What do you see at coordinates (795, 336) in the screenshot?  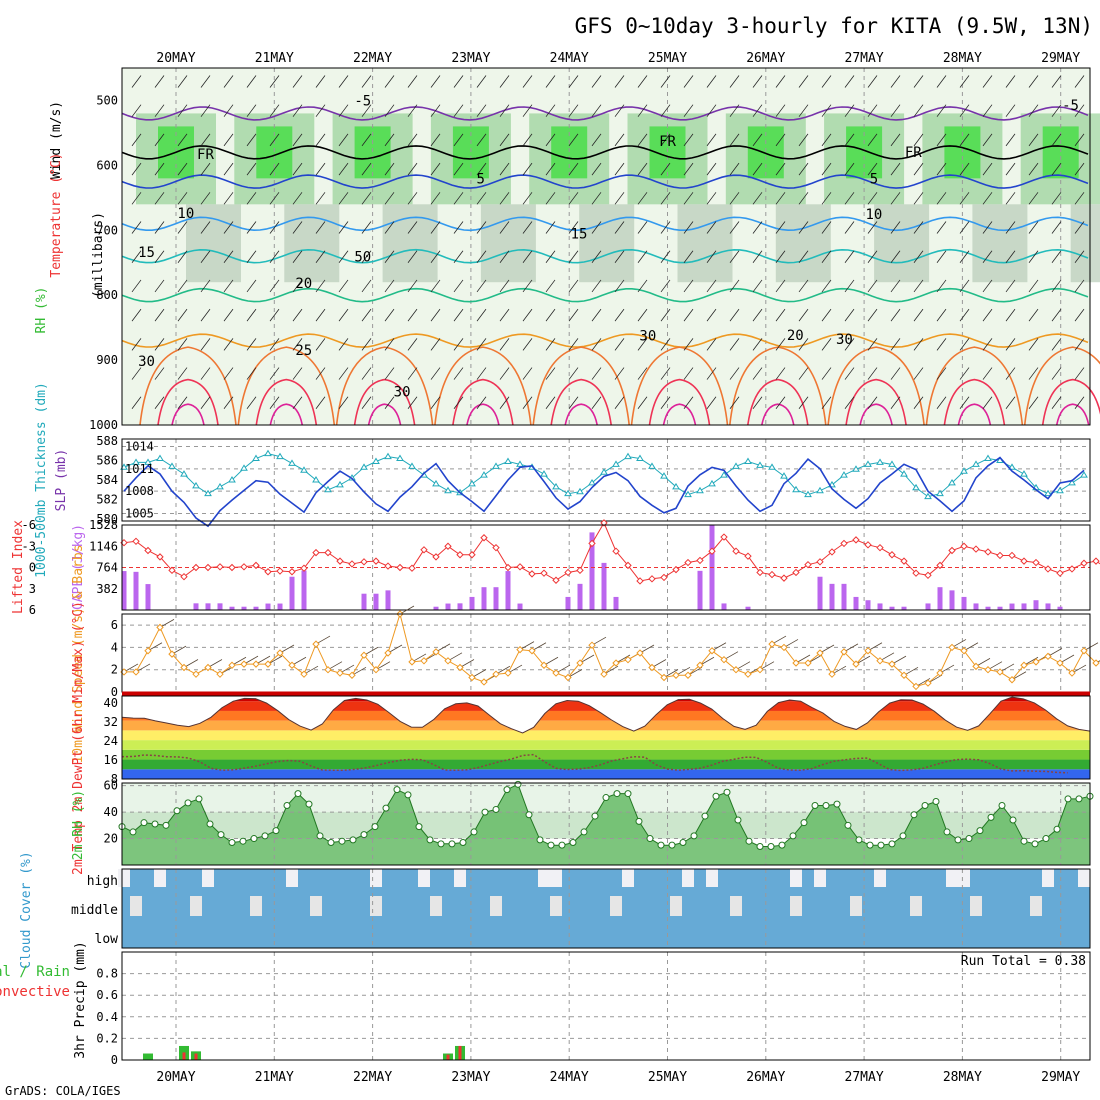 I see `contour-label: 20` at bounding box center [795, 336].